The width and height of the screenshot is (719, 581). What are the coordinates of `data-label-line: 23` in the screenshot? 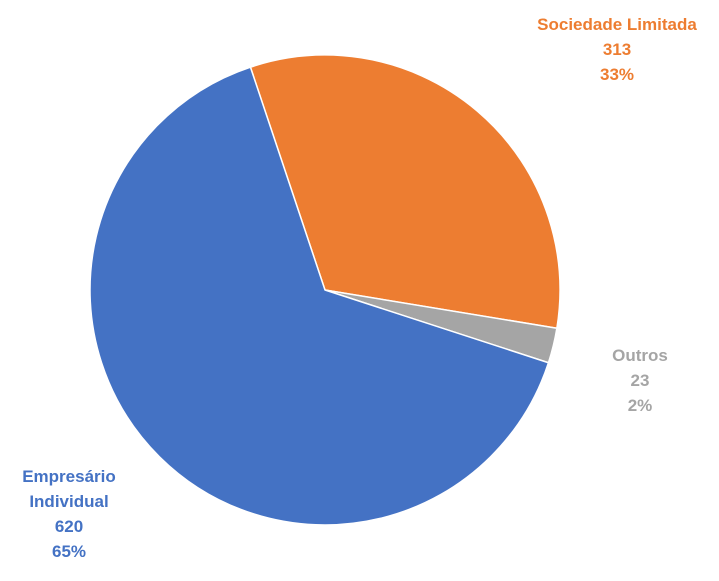 It's located at (640, 380).